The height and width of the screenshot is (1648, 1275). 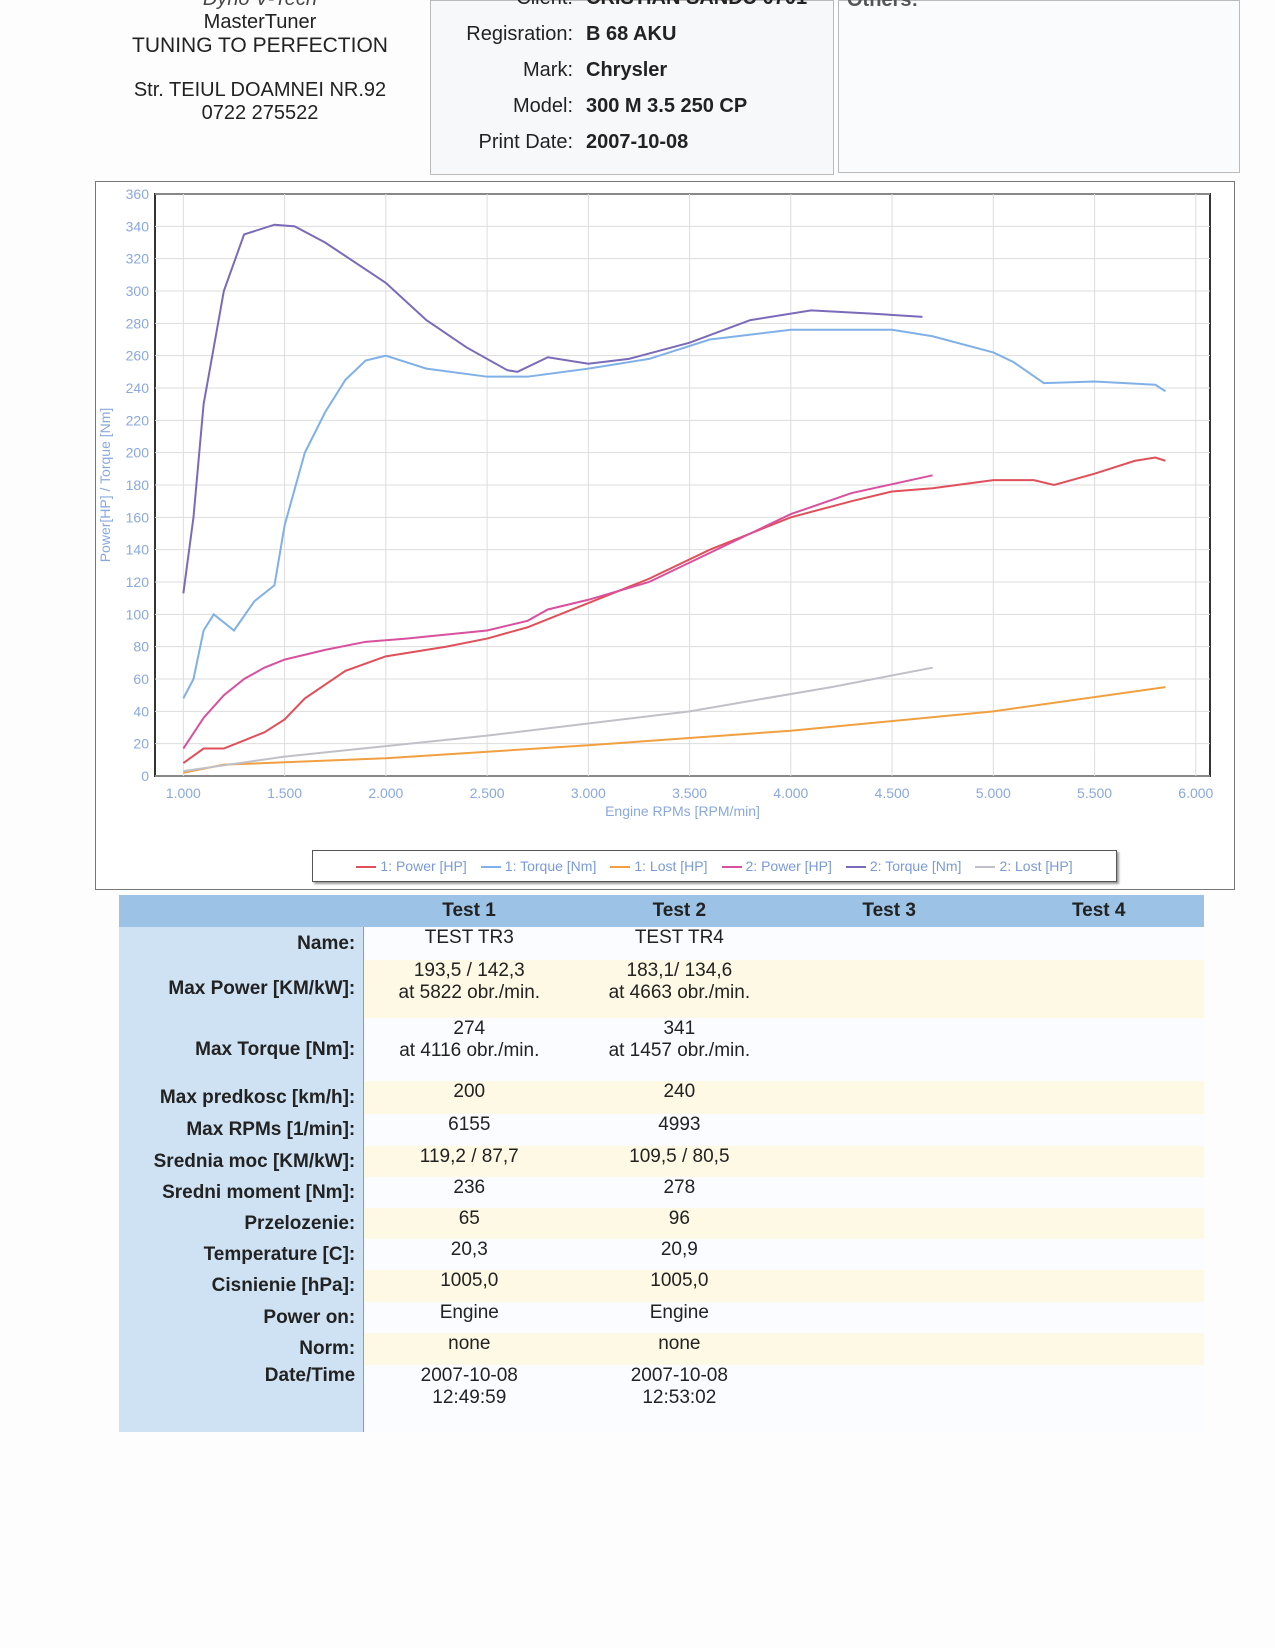 I want to click on row-label: Max Torque [Nm]:, so click(x=242, y=1049).